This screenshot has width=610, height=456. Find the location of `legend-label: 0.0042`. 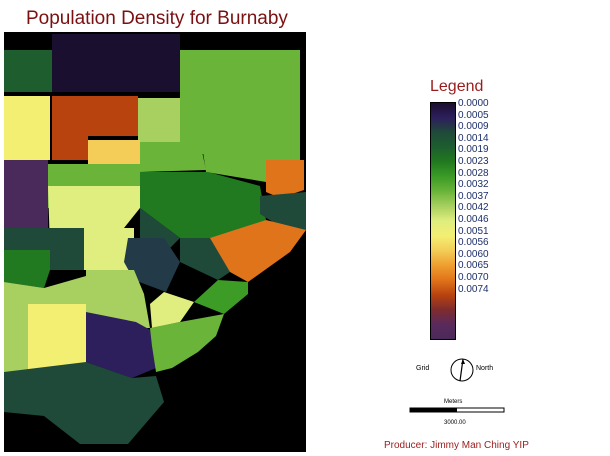

legend-label: 0.0042 is located at coordinates (473, 208).